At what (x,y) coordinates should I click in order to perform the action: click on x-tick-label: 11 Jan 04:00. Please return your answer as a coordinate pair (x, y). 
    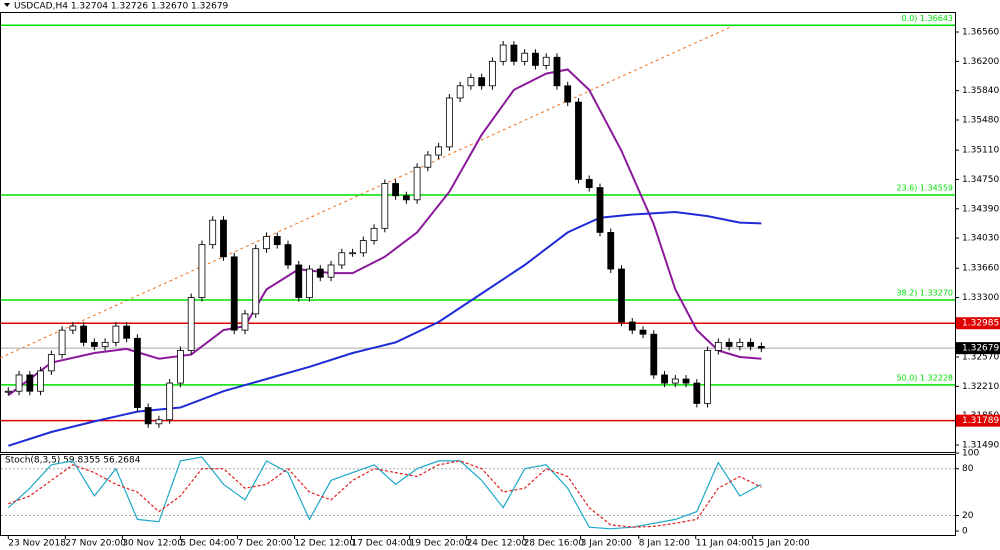
    Looking at the image, I should click on (724, 544).